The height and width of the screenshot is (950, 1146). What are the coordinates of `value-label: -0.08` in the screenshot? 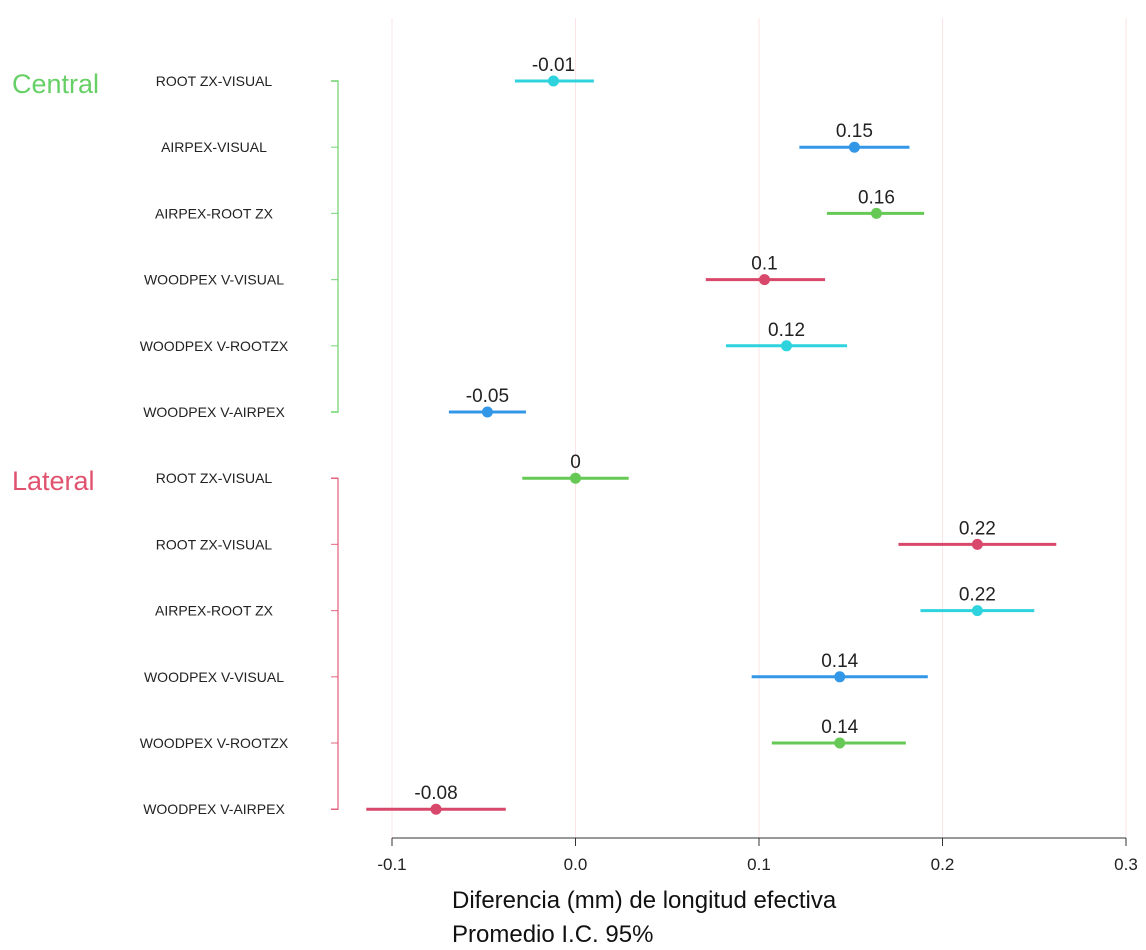 It's located at (435, 793).